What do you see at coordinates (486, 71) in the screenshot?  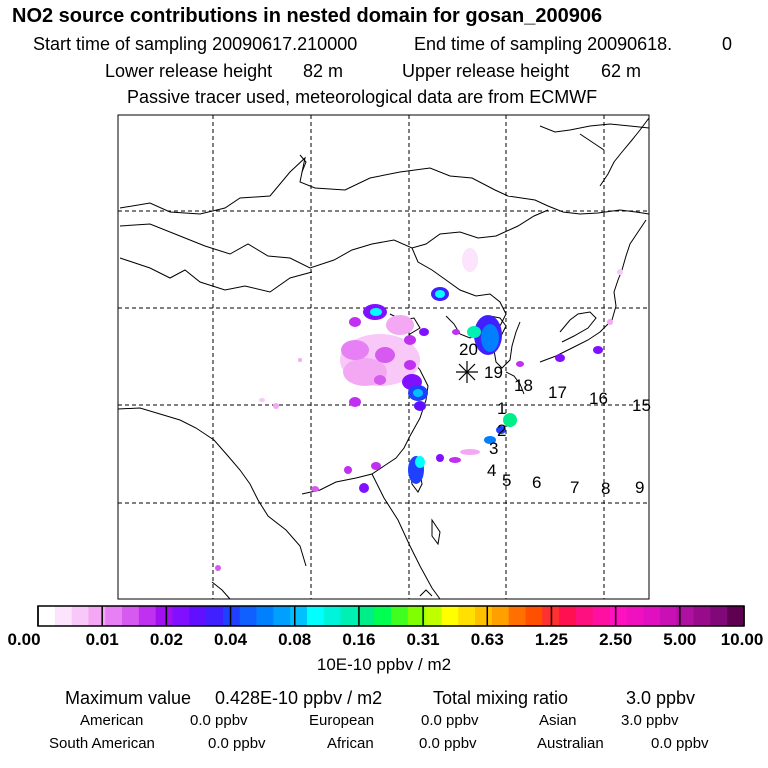 I see `upper-release-label: Upper release height` at bounding box center [486, 71].